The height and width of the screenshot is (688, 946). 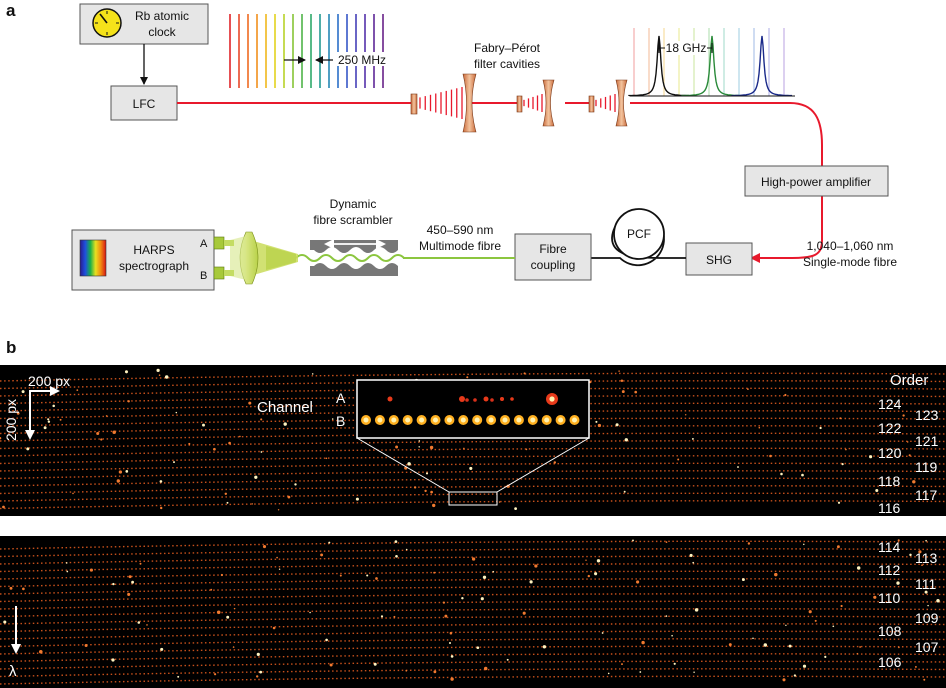 I want to click on amplifier-box, so click(x=816, y=181).